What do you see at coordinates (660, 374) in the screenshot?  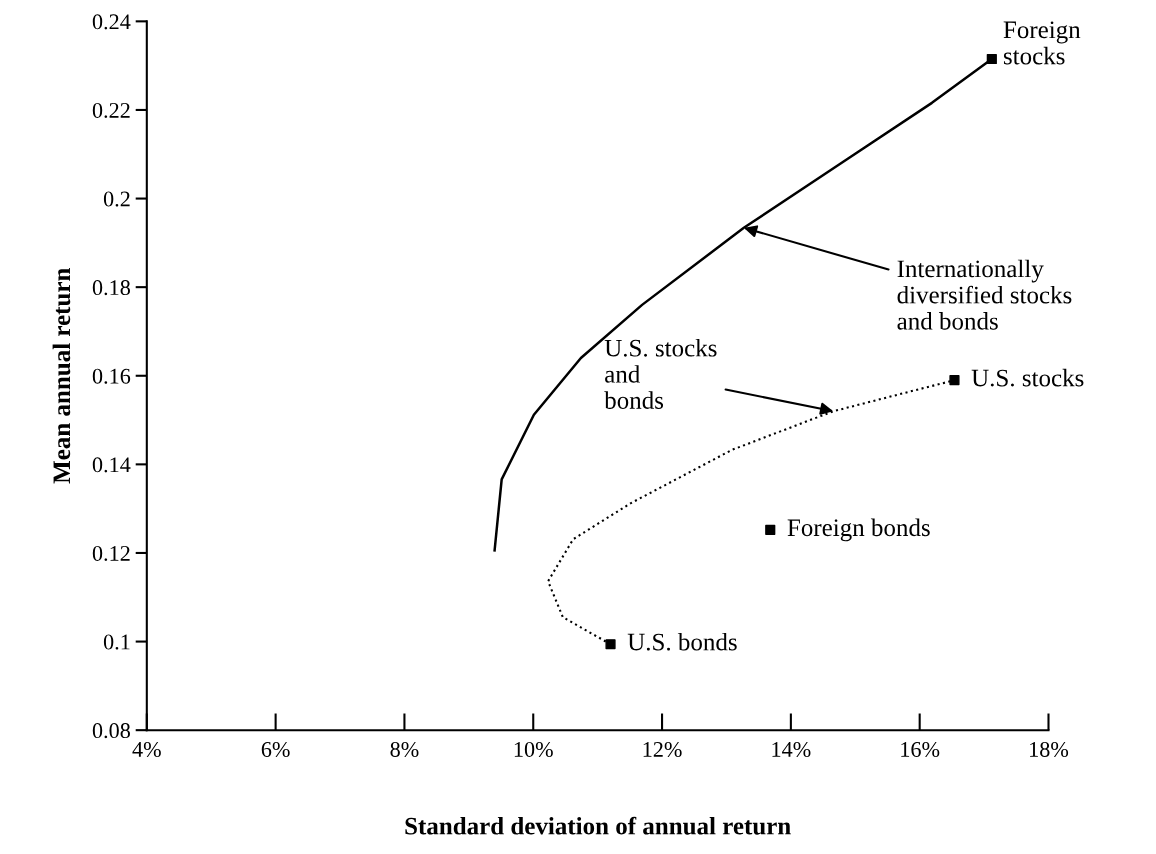 I see `annotation: U.S. stocks and bonds` at bounding box center [660, 374].